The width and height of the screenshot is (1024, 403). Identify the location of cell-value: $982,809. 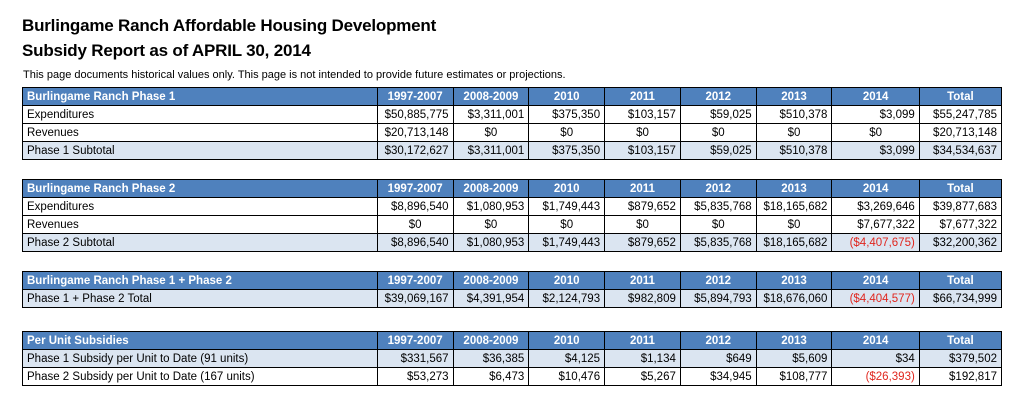
(642, 298).